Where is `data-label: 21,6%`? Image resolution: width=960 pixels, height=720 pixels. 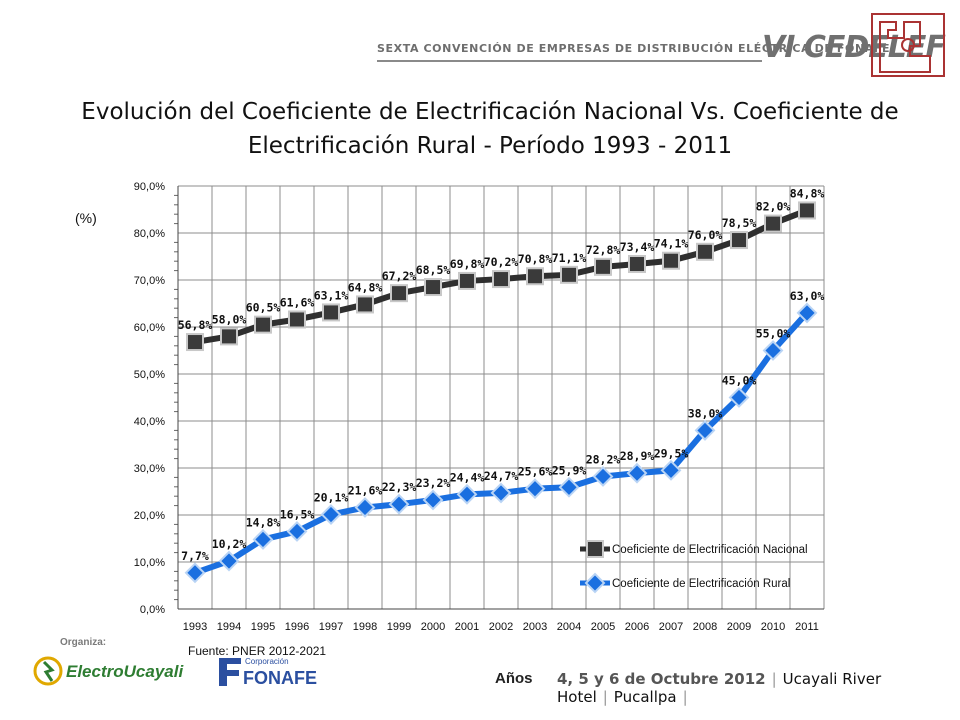 data-label: 21,6% is located at coordinates (365, 490).